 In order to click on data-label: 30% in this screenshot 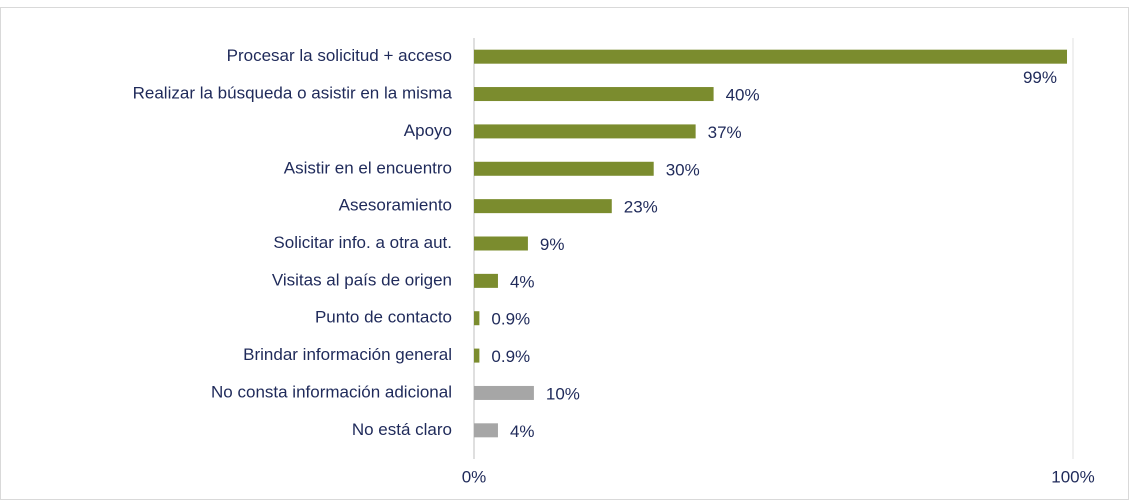, I will do `click(683, 169)`.